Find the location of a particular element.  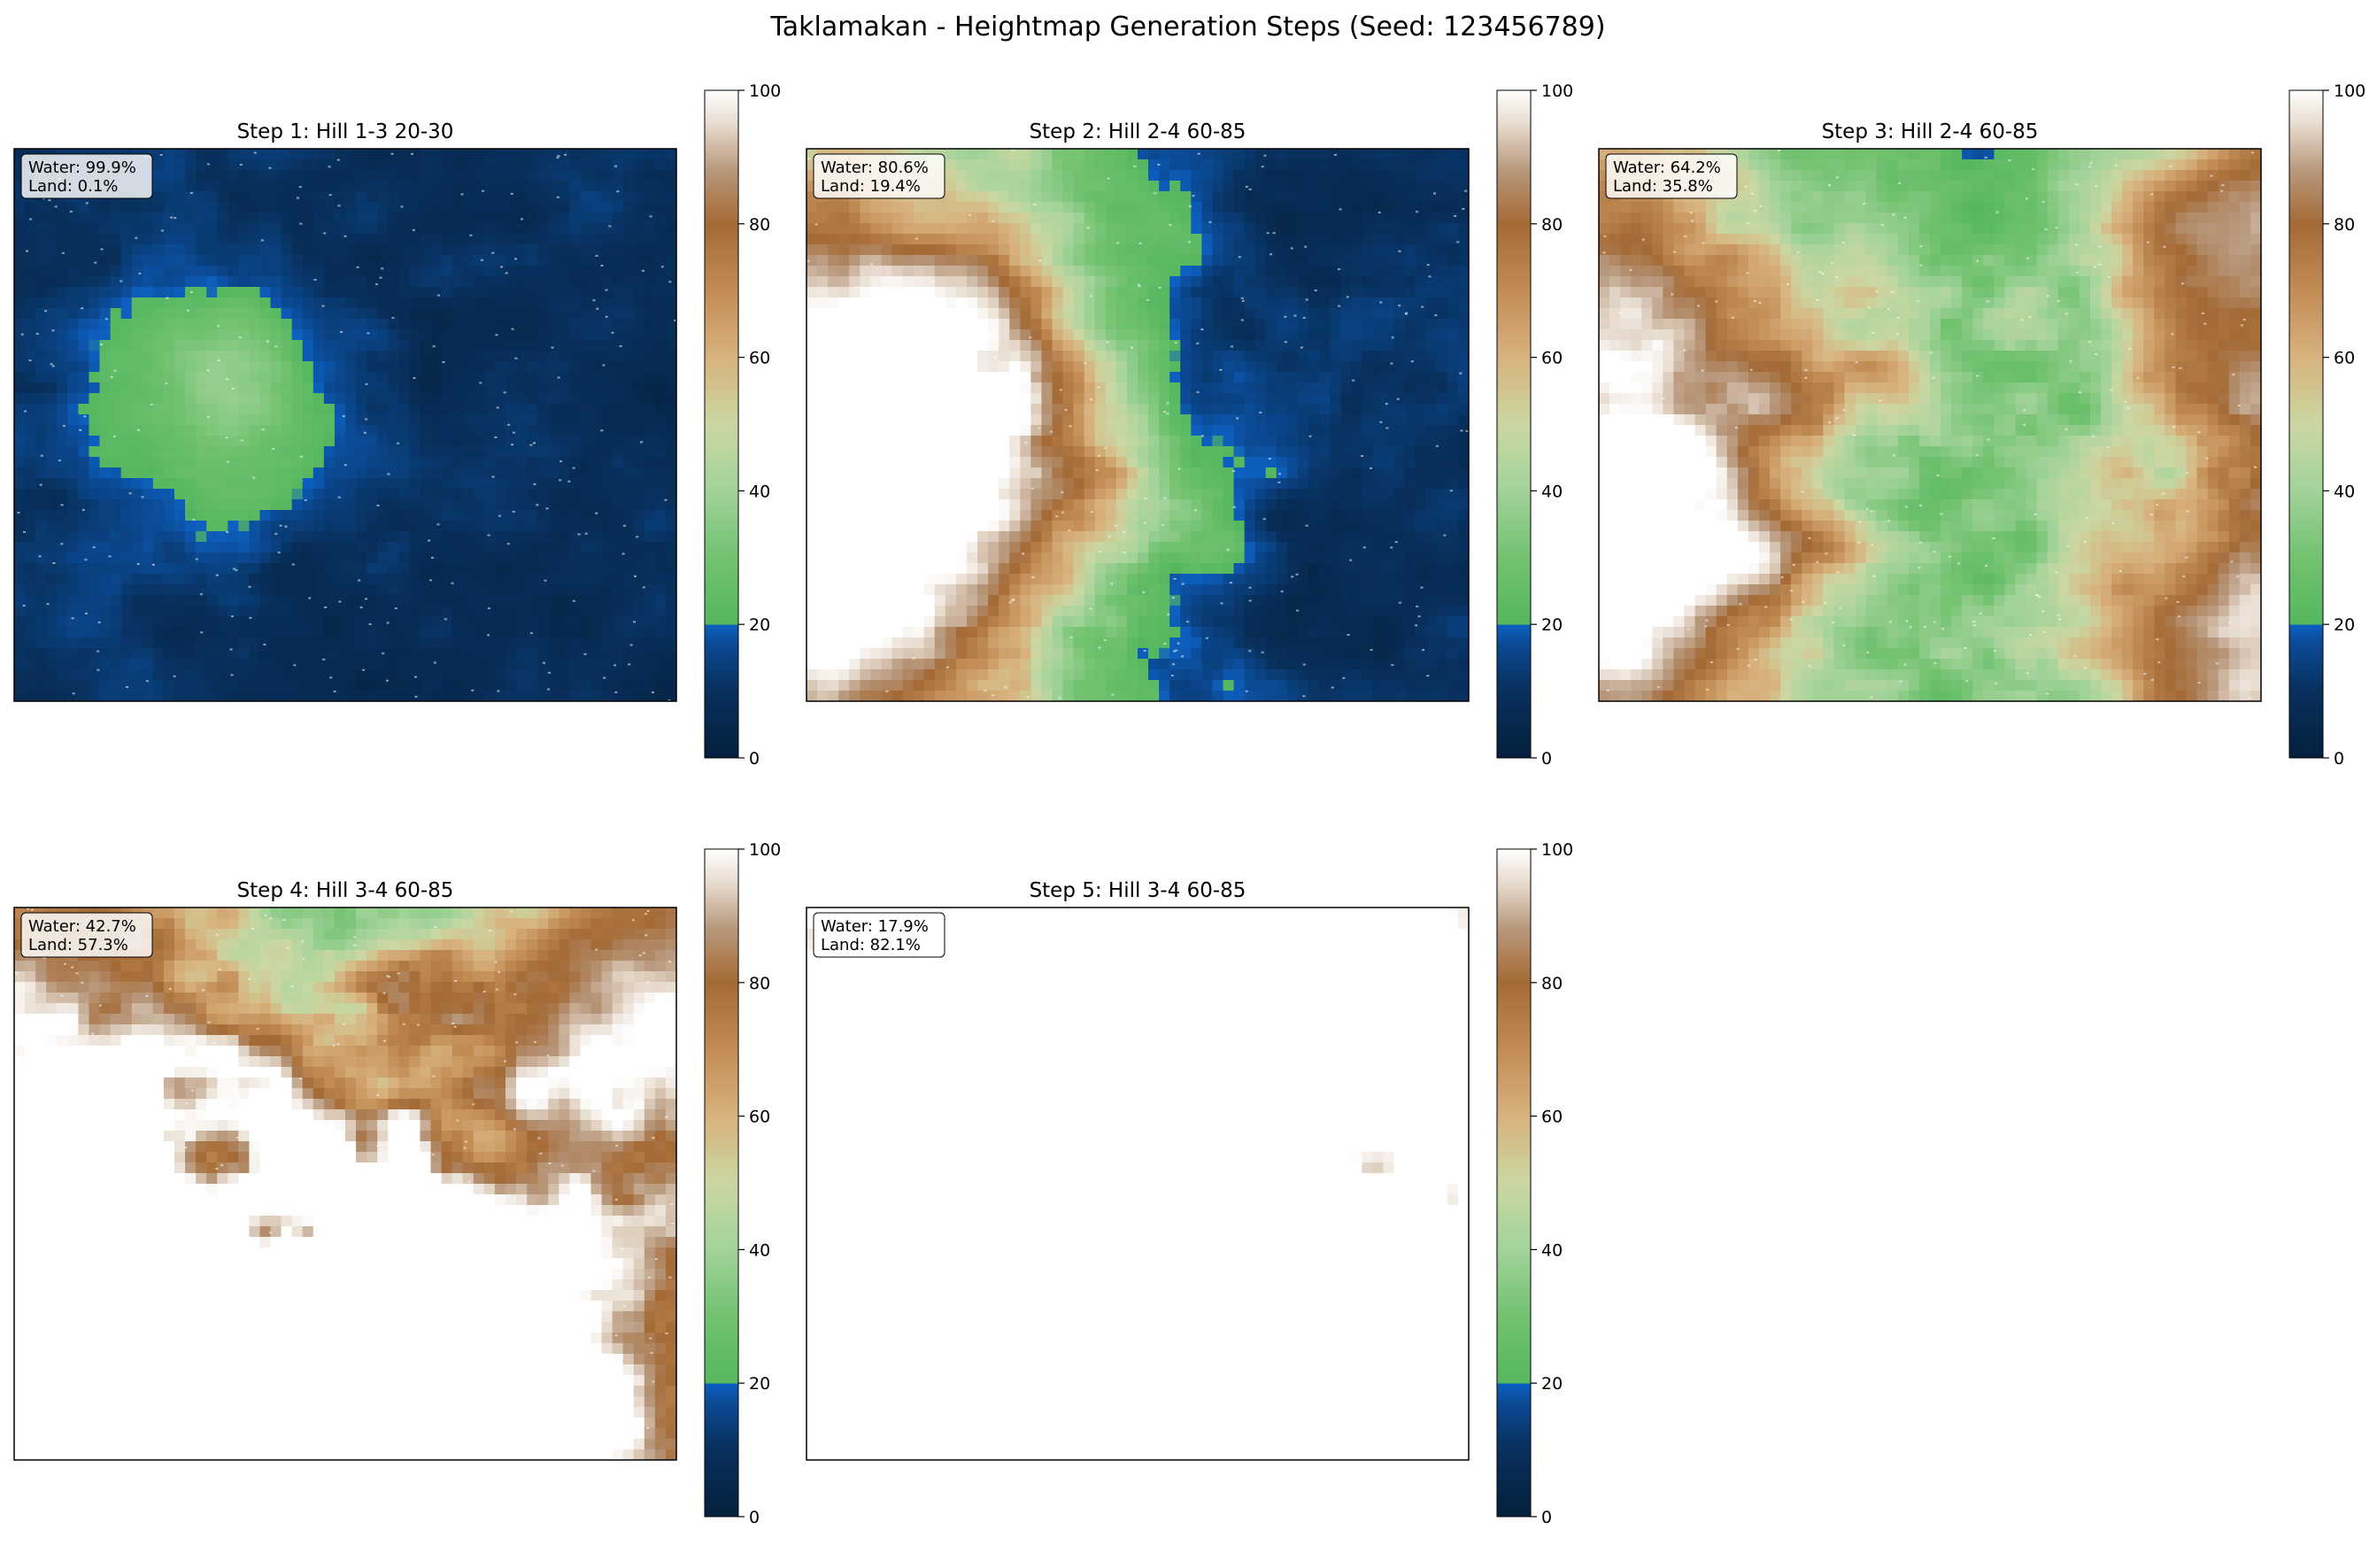

panel-title: Step 4: Hill 3-4 60-85 is located at coordinates (345, 891).